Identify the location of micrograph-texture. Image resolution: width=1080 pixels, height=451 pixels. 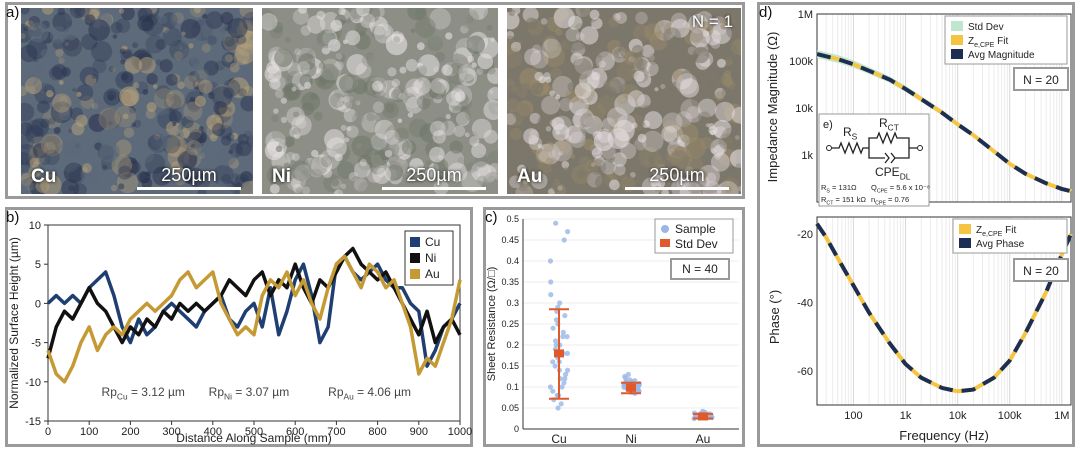
(380, 101).